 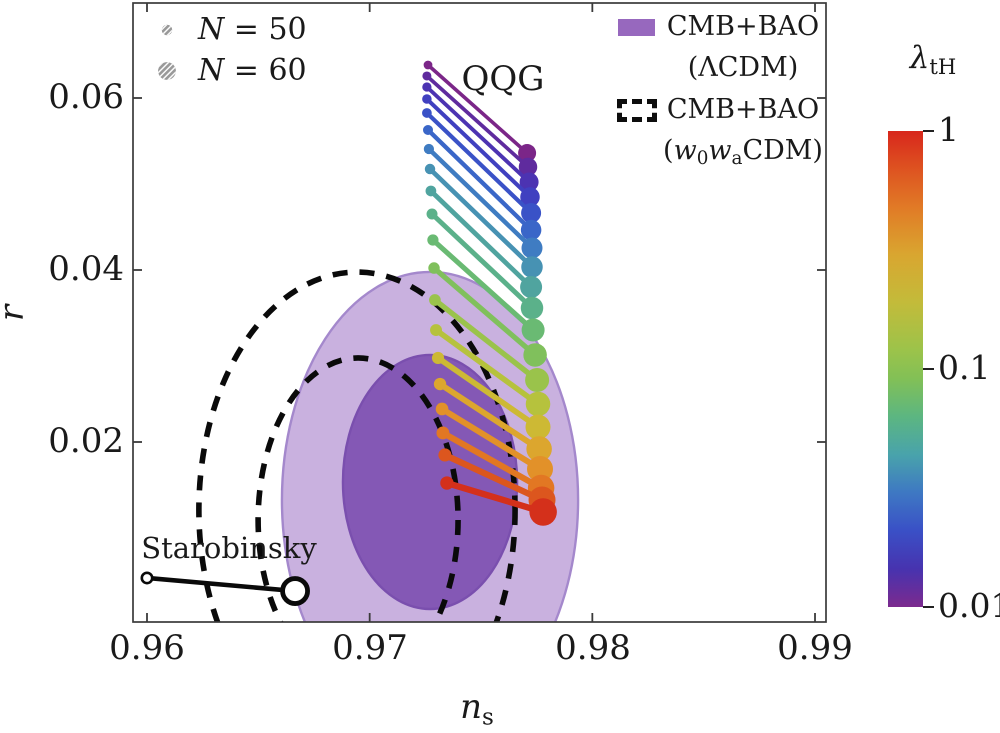 What do you see at coordinates (737, 159) in the screenshot?
I see `wa-sub: a` at bounding box center [737, 159].